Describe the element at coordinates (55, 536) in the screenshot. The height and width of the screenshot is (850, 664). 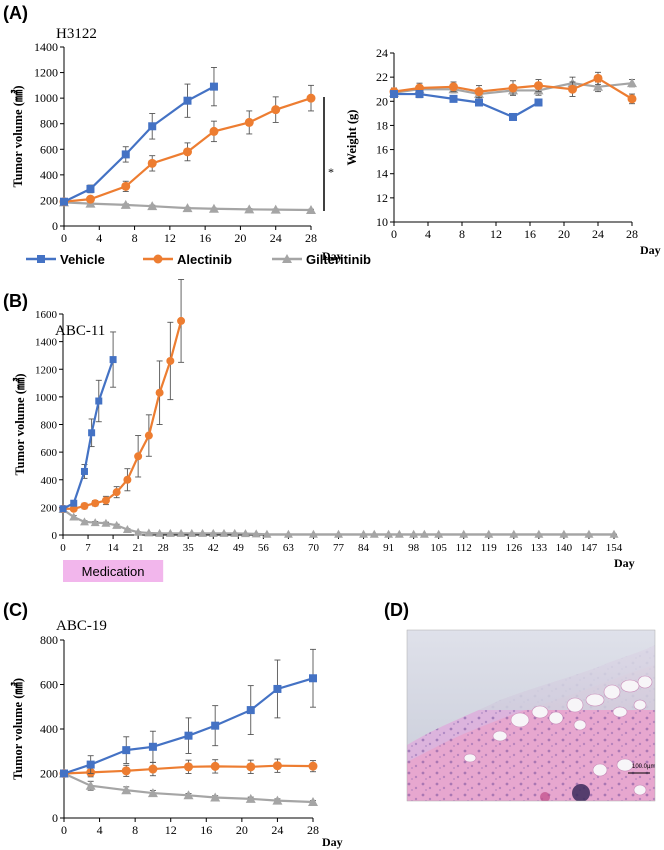
I see `y-tick-label: 0` at that location.